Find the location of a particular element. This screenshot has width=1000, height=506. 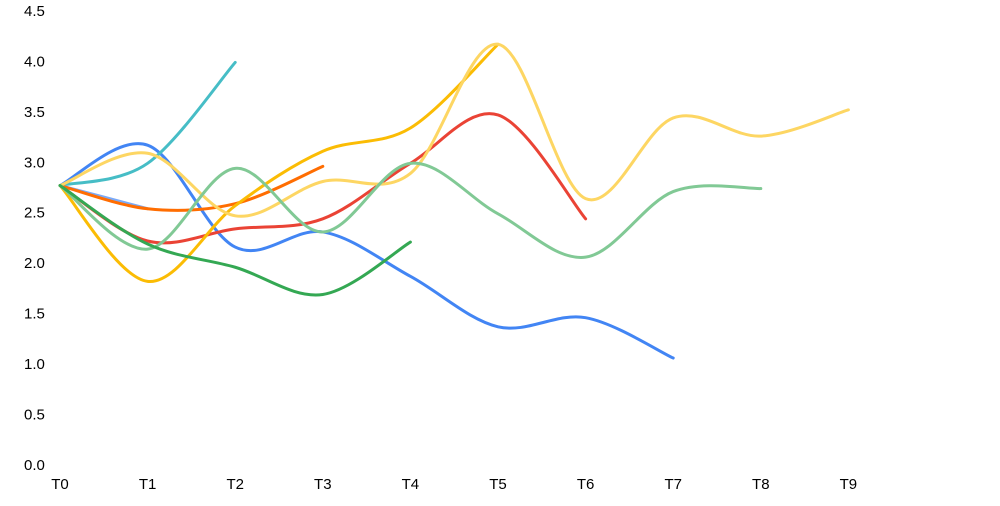

x-tick-label: T8 is located at coordinates (761, 484).